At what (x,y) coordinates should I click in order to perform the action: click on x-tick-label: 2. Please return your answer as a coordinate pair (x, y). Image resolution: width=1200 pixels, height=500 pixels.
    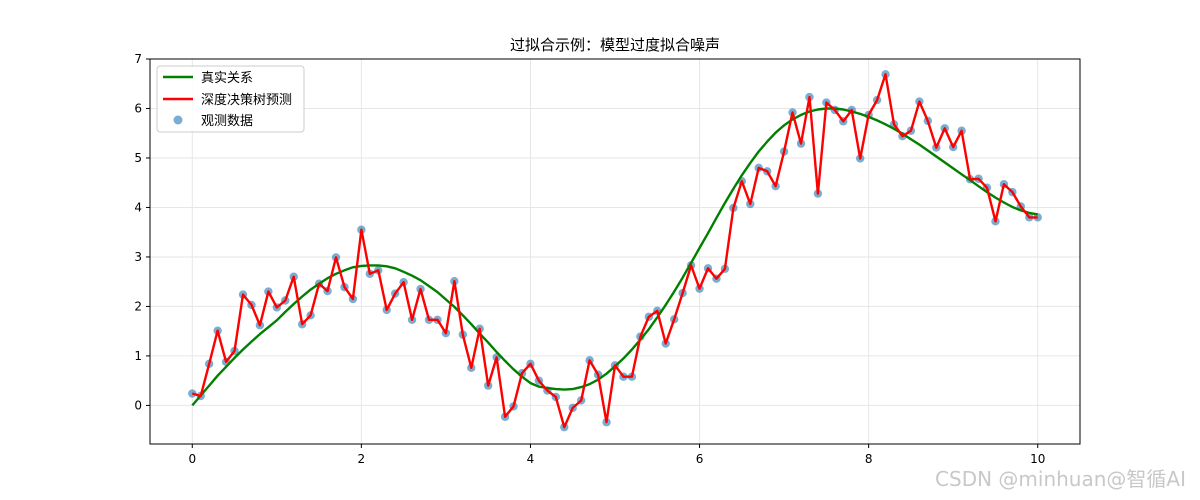
    Looking at the image, I should click on (362, 459).